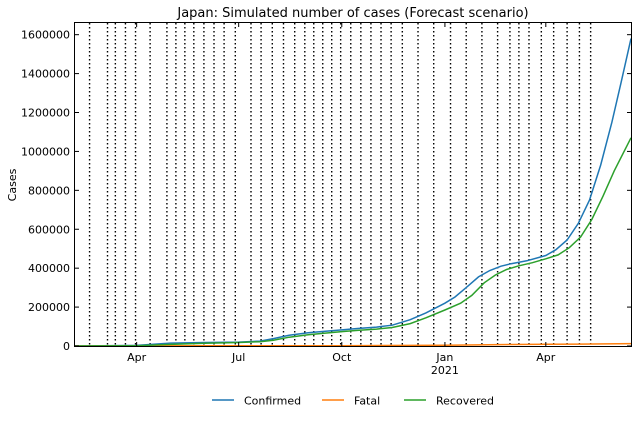 This screenshot has width=638, height=422. Describe the element at coordinates (49, 268) in the screenshot. I see `y-tick-label: 400000` at that location.